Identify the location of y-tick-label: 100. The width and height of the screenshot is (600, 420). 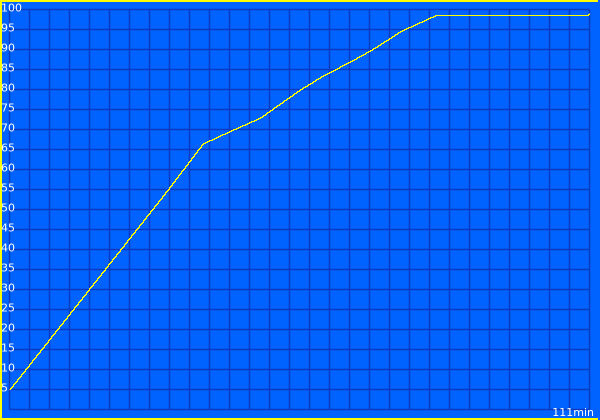
(11, 8).